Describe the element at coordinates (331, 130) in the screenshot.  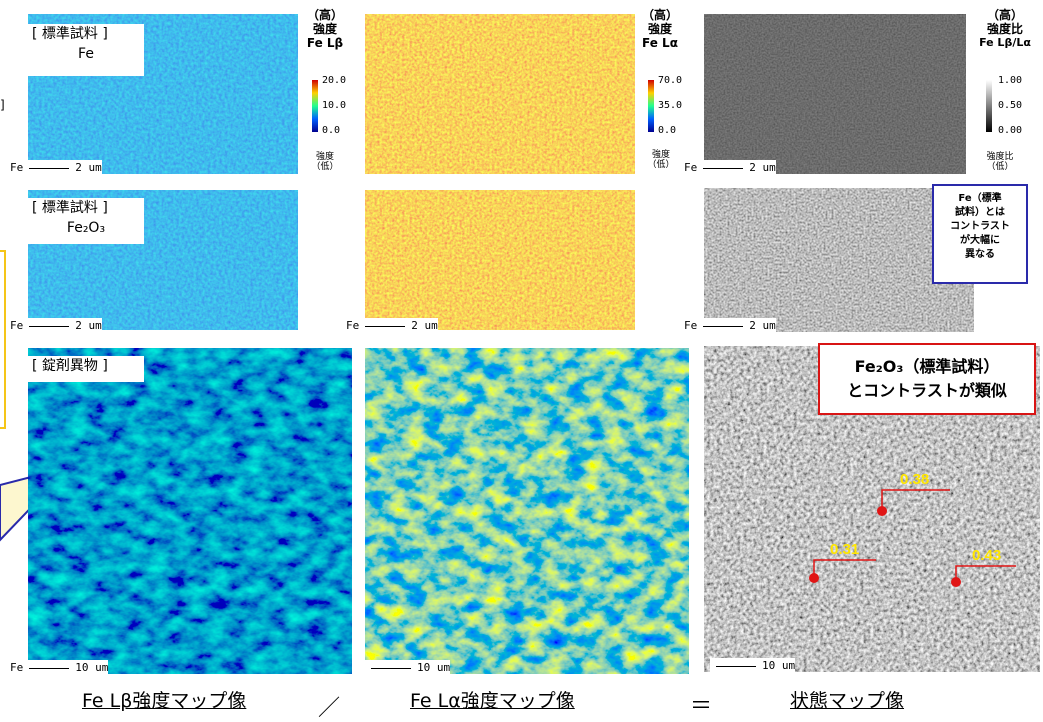
I see `tick-lb-2: 0.0` at that location.